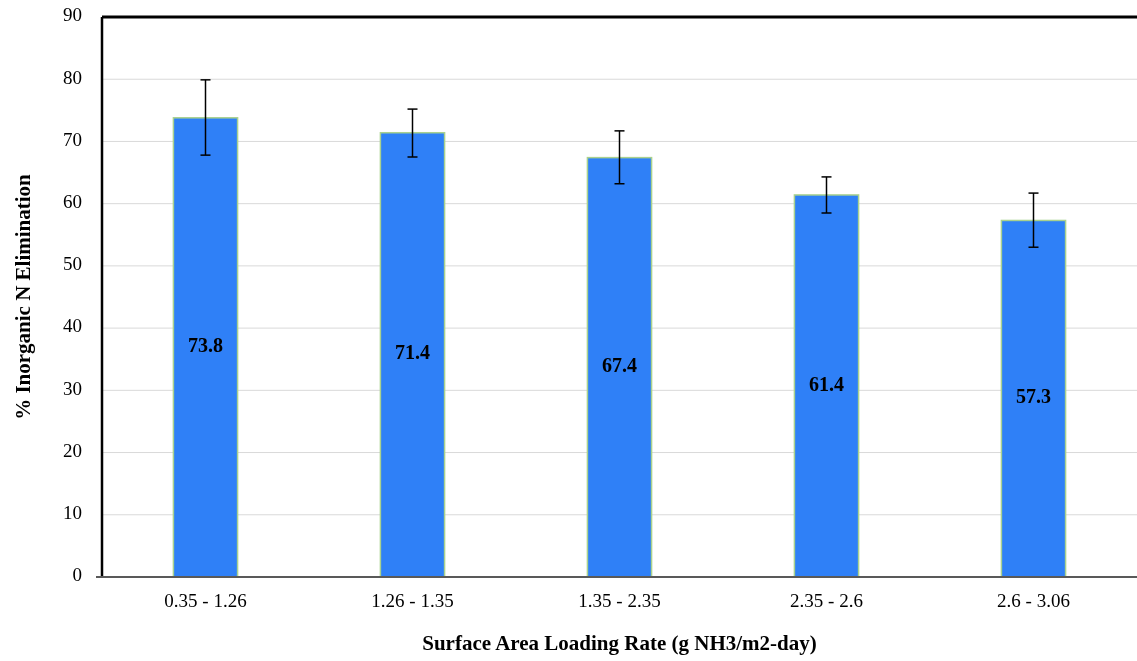  I want to click on y-tick-label: 50, so click(72, 264).